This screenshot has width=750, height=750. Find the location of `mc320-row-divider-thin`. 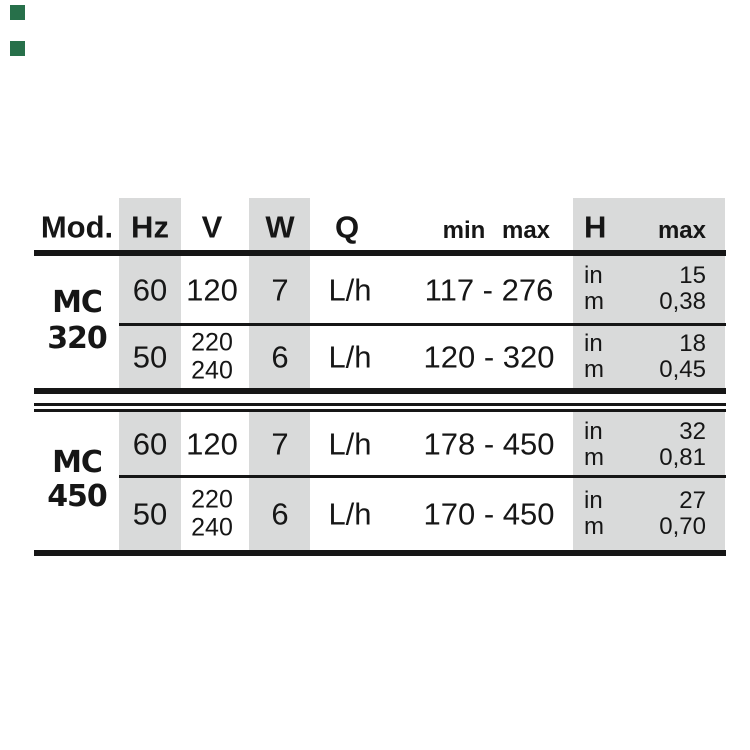

mc320-row-divider-thin is located at coordinates (422, 324).